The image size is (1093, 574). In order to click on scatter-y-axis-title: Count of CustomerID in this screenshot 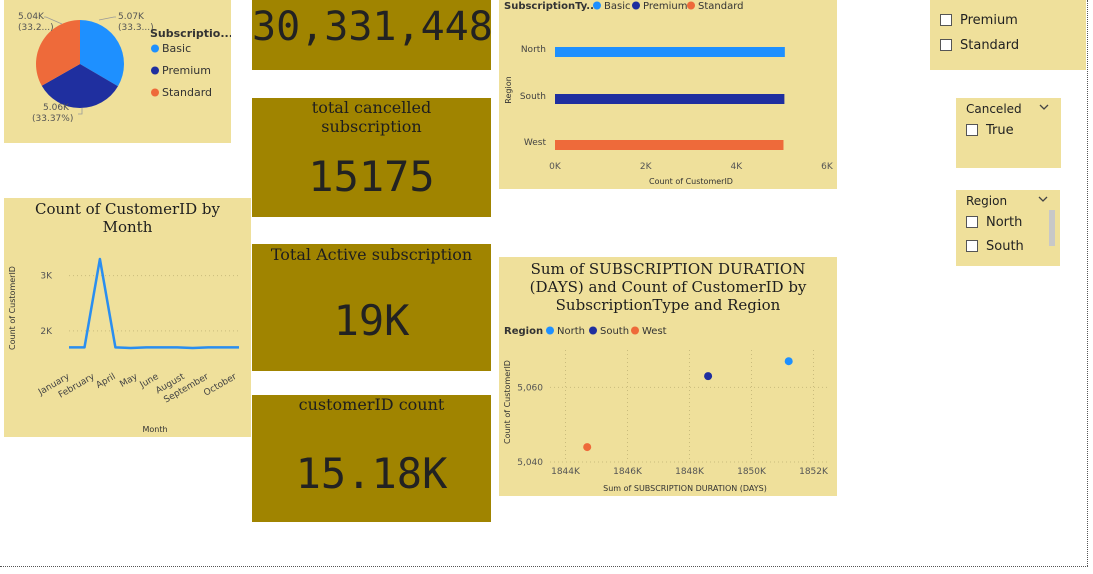, I will do `click(507, 402)`.